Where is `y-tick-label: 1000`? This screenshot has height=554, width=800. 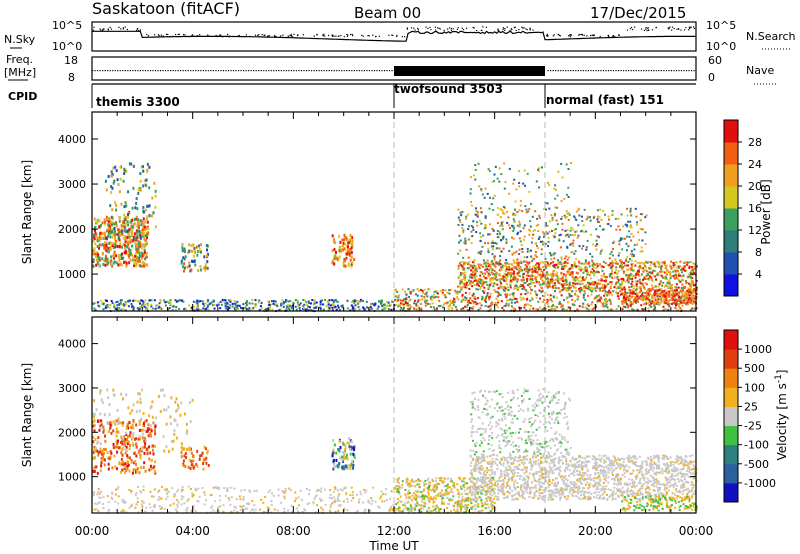 y-tick-label: 1000 is located at coordinates (72, 274).